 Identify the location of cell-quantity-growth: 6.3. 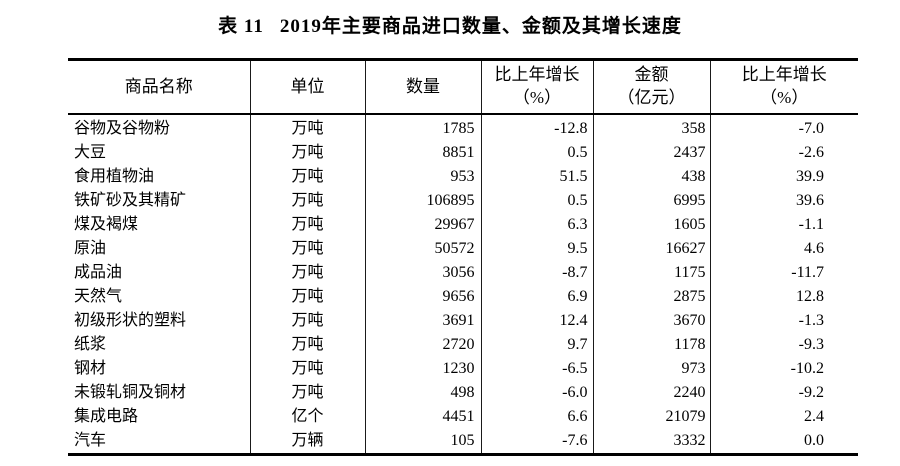
(537, 225).